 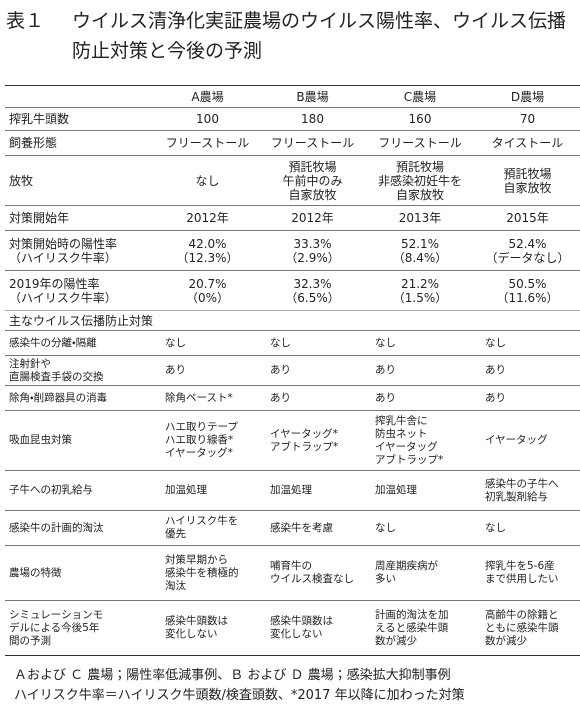 What do you see at coordinates (420, 250) in the screenshot?
I see `cell: 52.1% （8.4%）` at bounding box center [420, 250].